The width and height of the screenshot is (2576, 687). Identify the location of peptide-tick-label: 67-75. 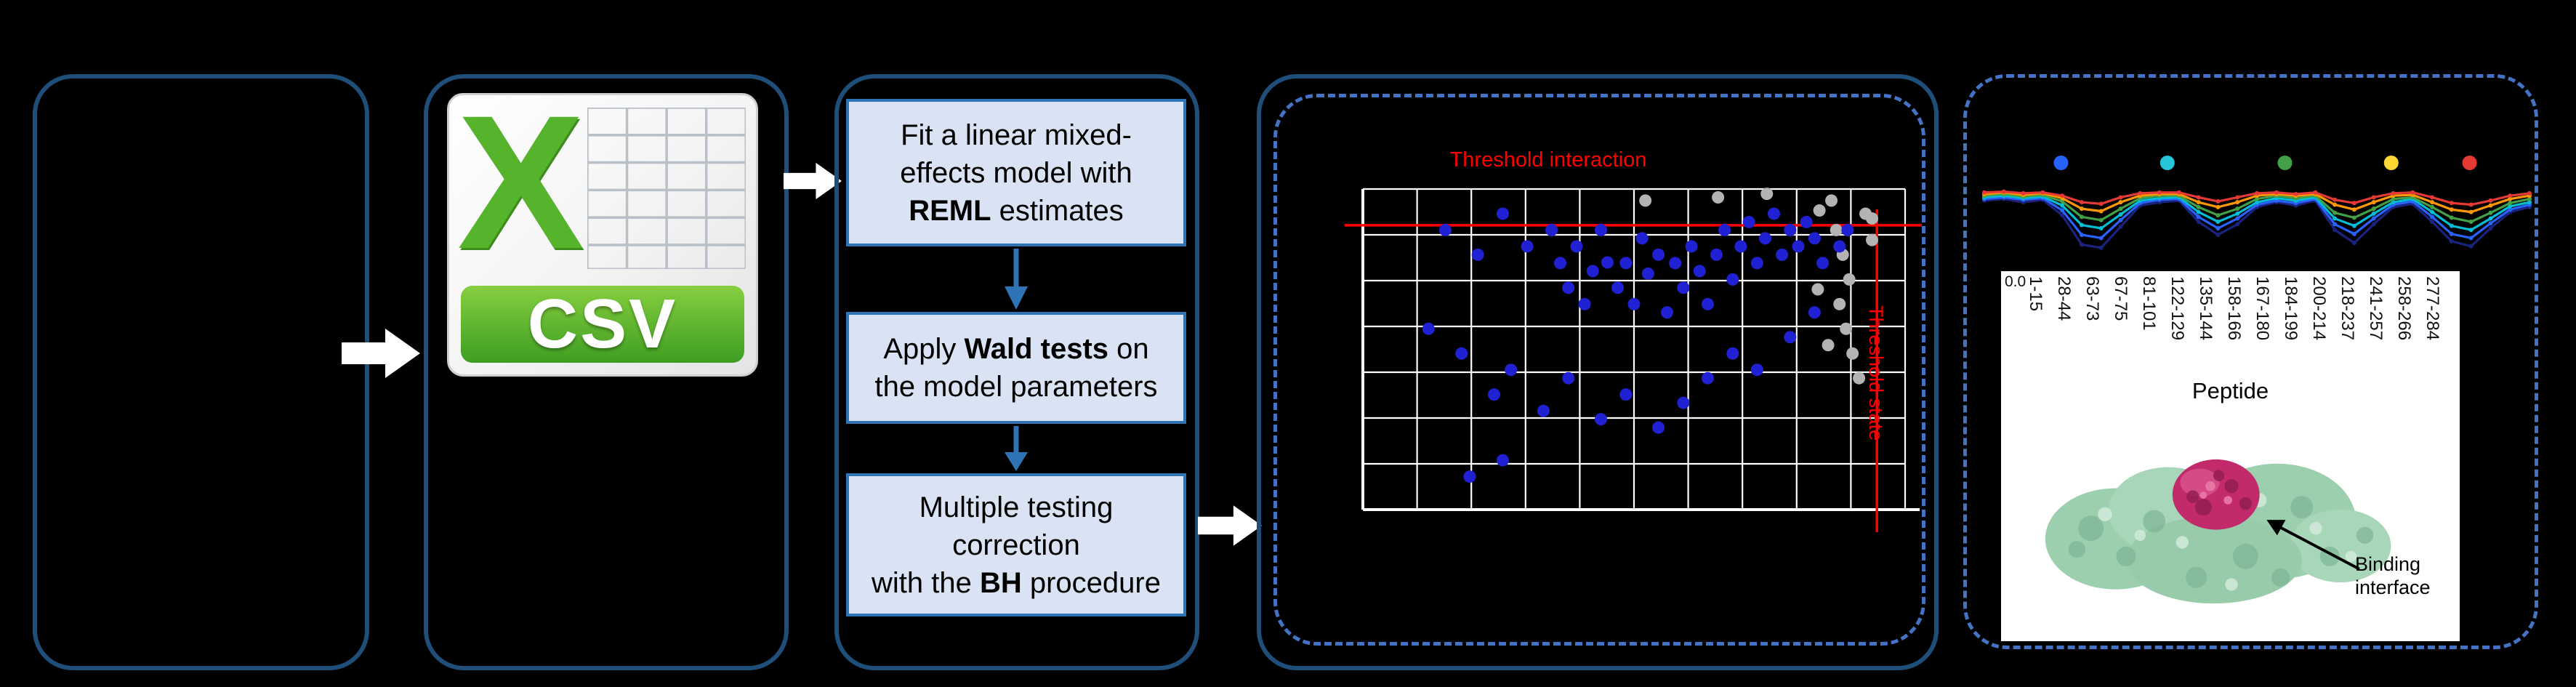
(2120, 298).